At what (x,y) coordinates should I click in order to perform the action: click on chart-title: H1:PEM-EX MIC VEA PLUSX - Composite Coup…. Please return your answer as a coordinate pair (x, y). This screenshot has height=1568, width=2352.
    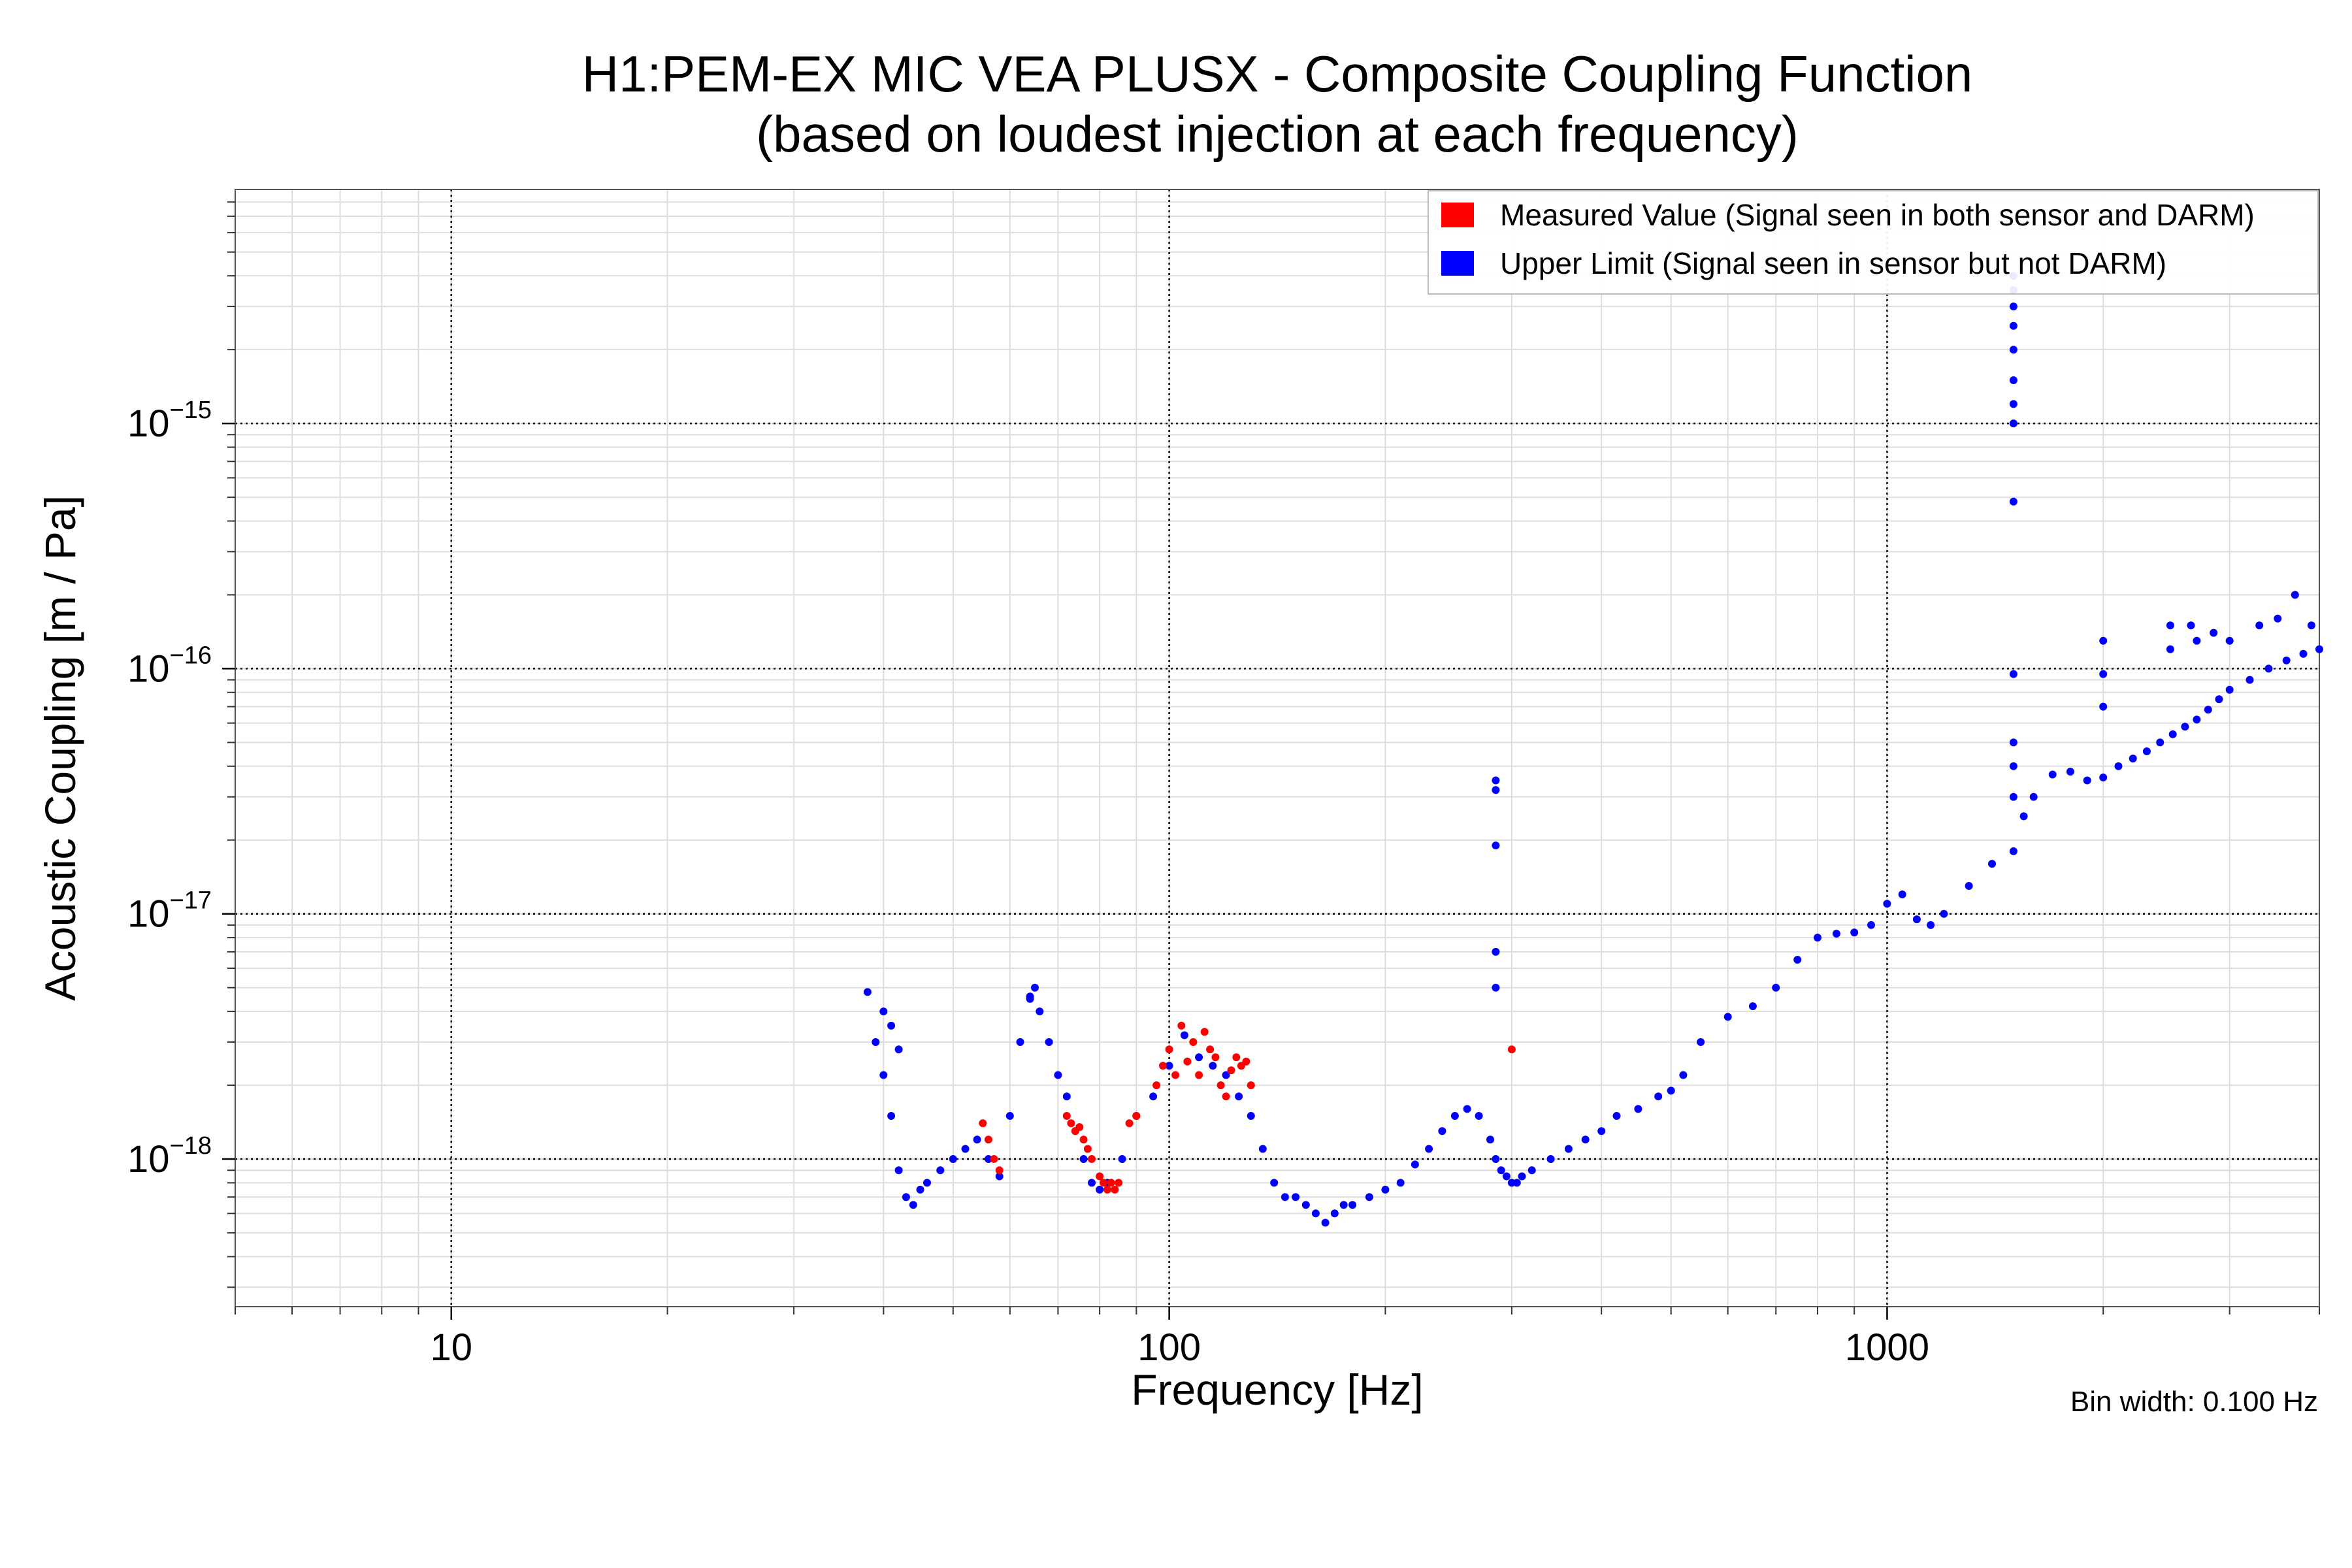
    Looking at the image, I should click on (1277, 104).